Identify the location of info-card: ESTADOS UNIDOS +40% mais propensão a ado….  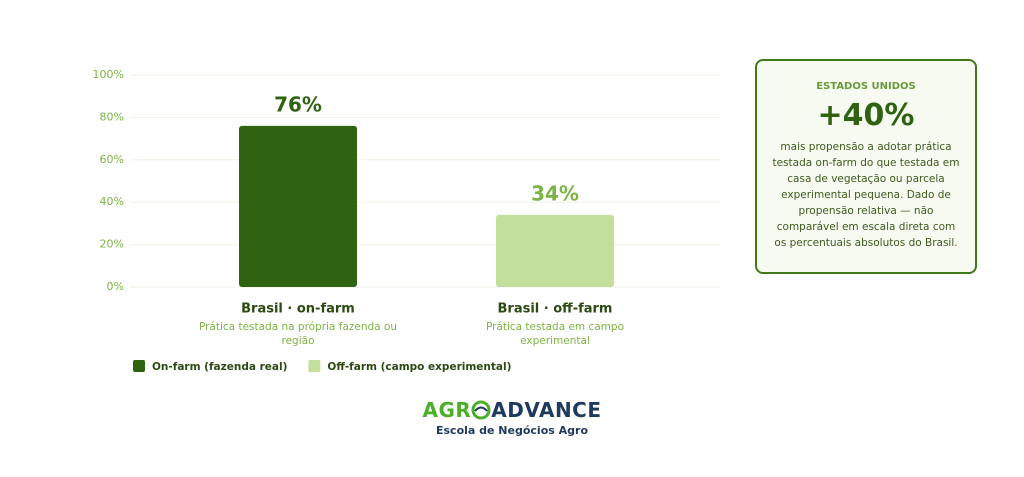
(866, 166).